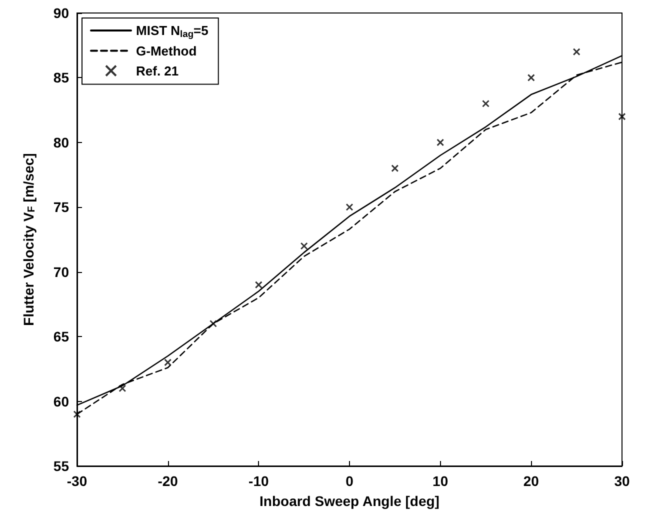 Image resolution: width=655 pixels, height=518 pixels. I want to click on x-tick-label: -10, so click(258, 481).